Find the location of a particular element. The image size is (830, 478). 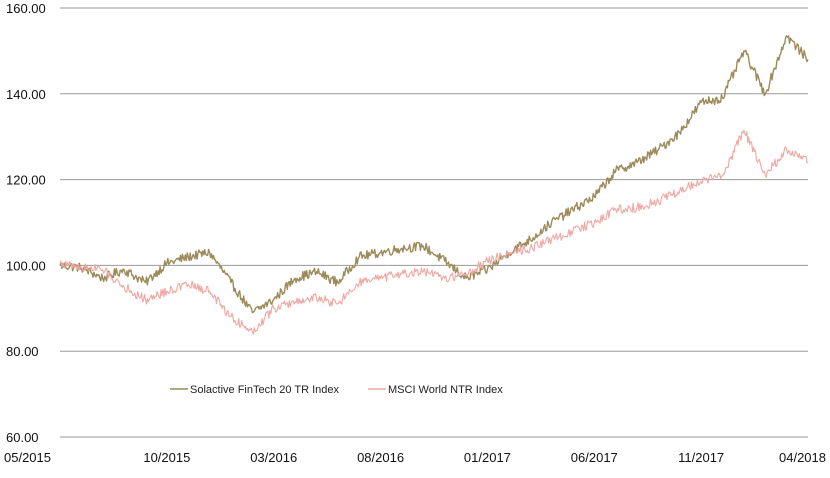

x-tick-label: 08/2016 is located at coordinates (380, 457).